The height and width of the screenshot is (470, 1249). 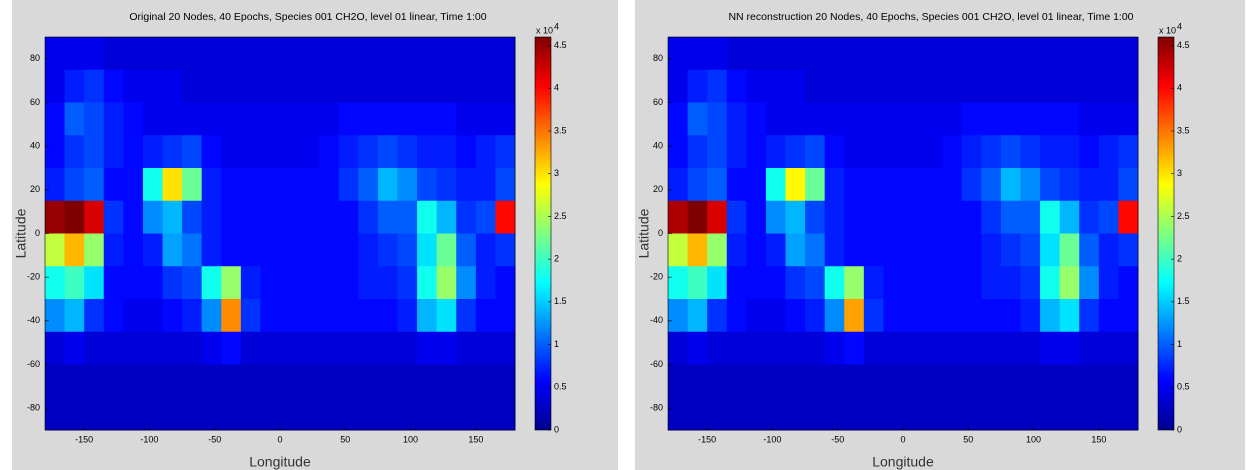 What do you see at coordinates (656, 320) in the screenshot?
I see `y-tick-label: -40` at bounding box center [656, 320].